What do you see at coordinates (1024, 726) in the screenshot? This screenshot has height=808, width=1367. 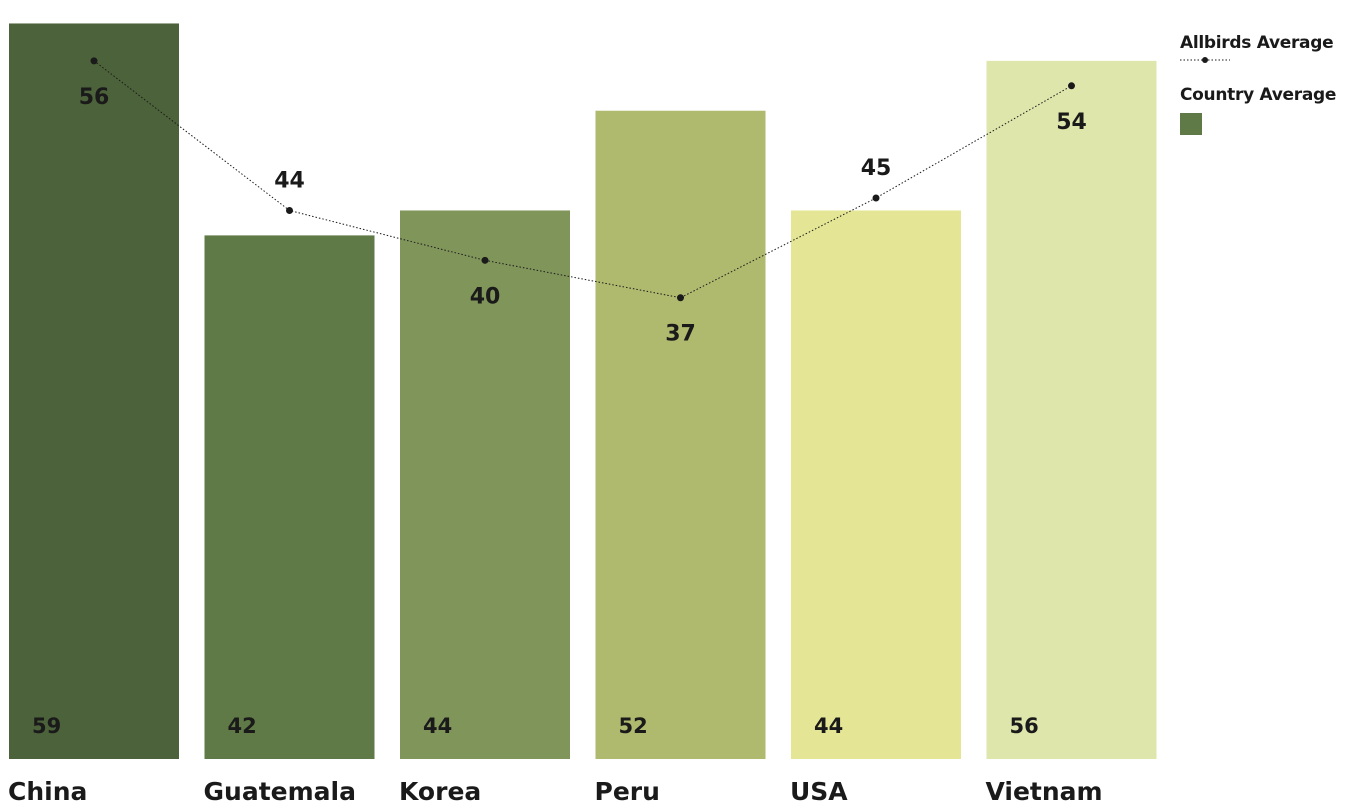 I see `bar-value-label-vietnam: 56` at bounding box center [1024, 726].